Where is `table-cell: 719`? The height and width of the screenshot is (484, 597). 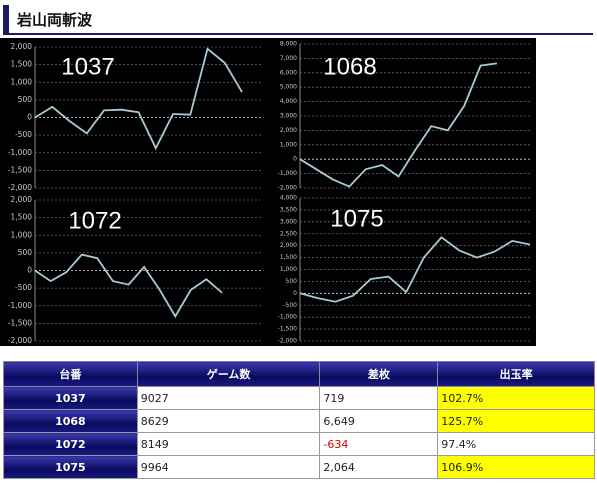 table-cell: 719 is located at coordinates (379, 398).